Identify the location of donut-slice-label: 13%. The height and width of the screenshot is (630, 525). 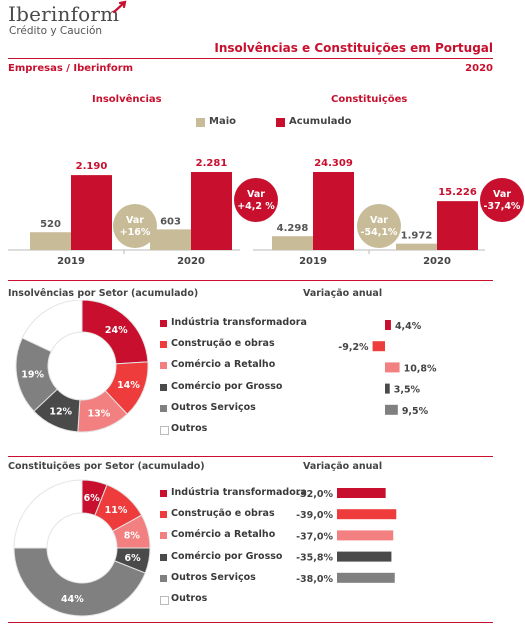
(99, 414).